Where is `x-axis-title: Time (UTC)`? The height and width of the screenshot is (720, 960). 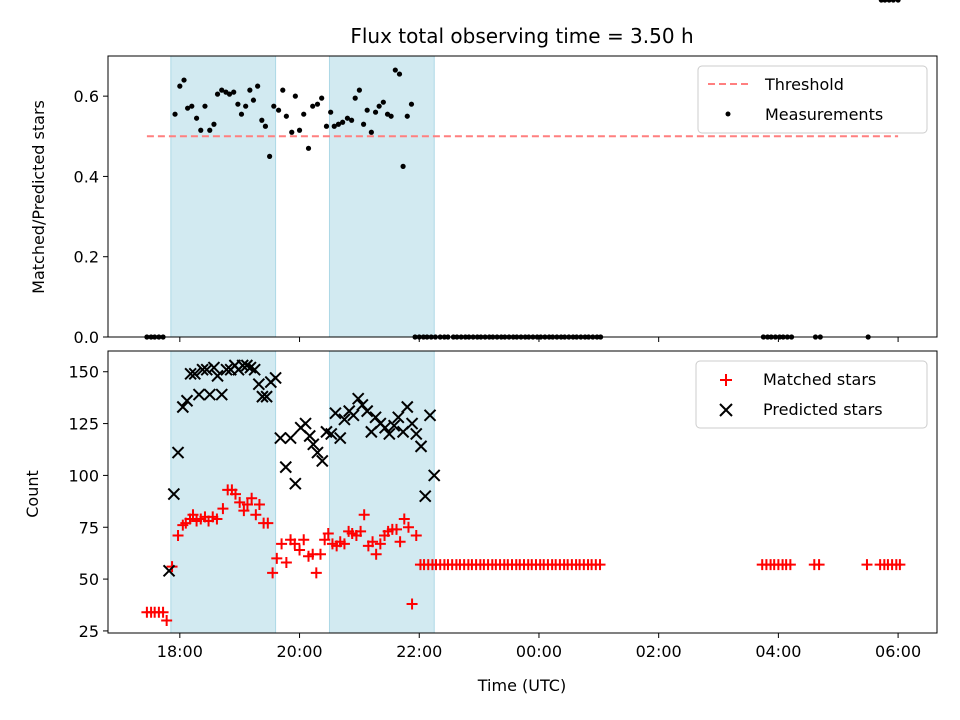 x-axis-title: Time (UTC) is located at coordinates (521, 685).